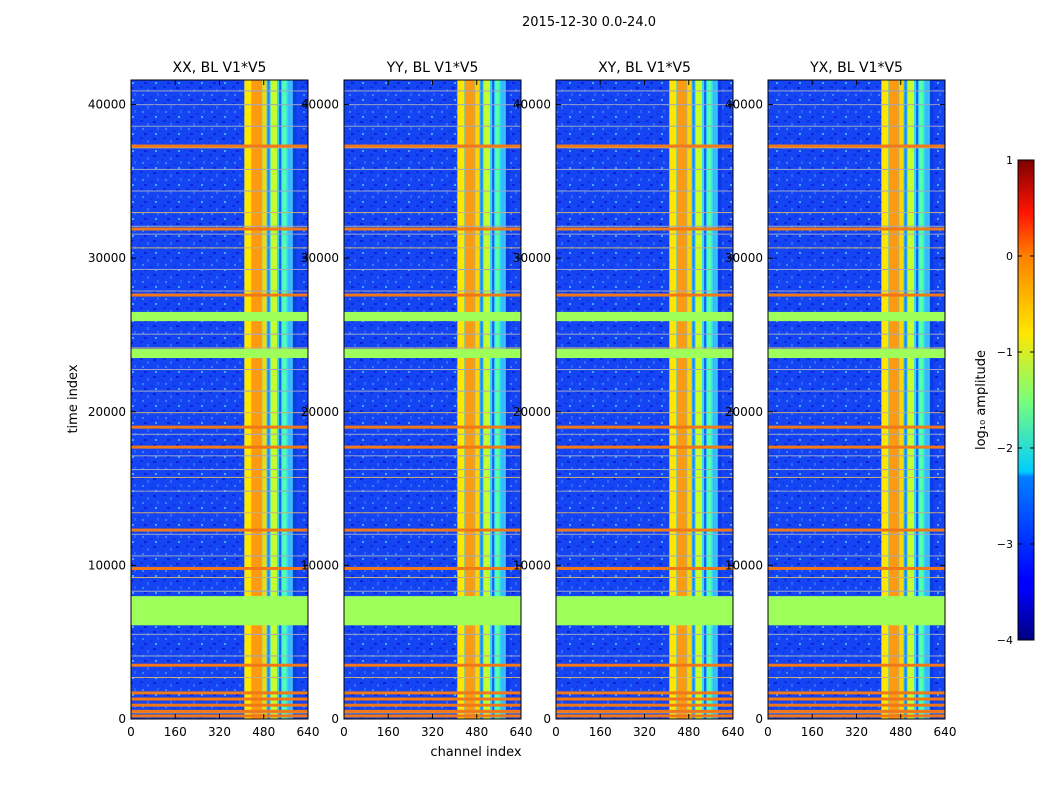 Image resolution: width=1050 pixels, height=800 pixels. What do you see at coordinates (122, 719) in the screenshot?
I see `y-tick-label: 0` at bounding box center [122, 719].